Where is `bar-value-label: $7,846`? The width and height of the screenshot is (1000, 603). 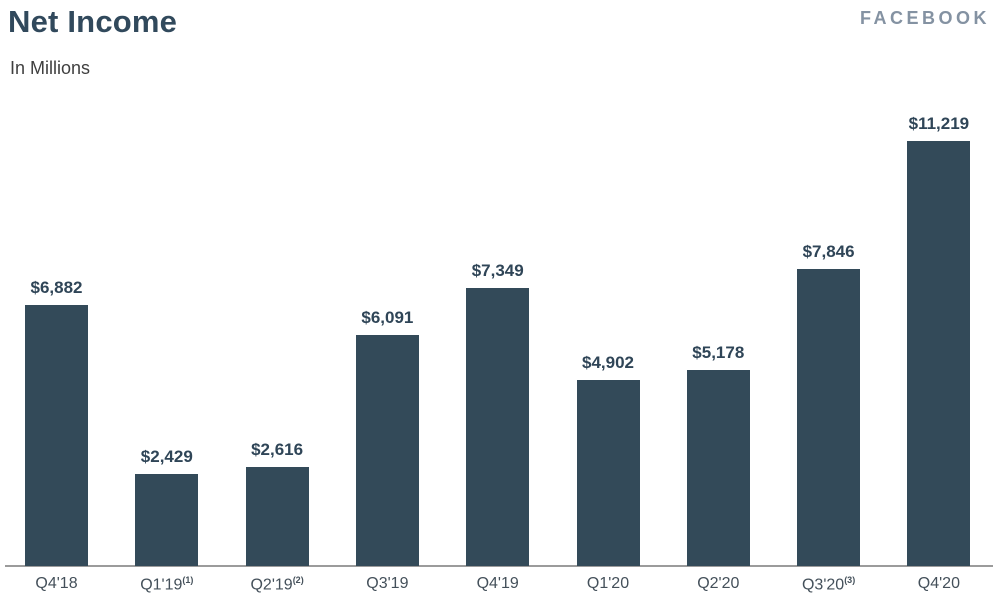 bar-value-label: $7,846 is located at coordinates (828, 251).